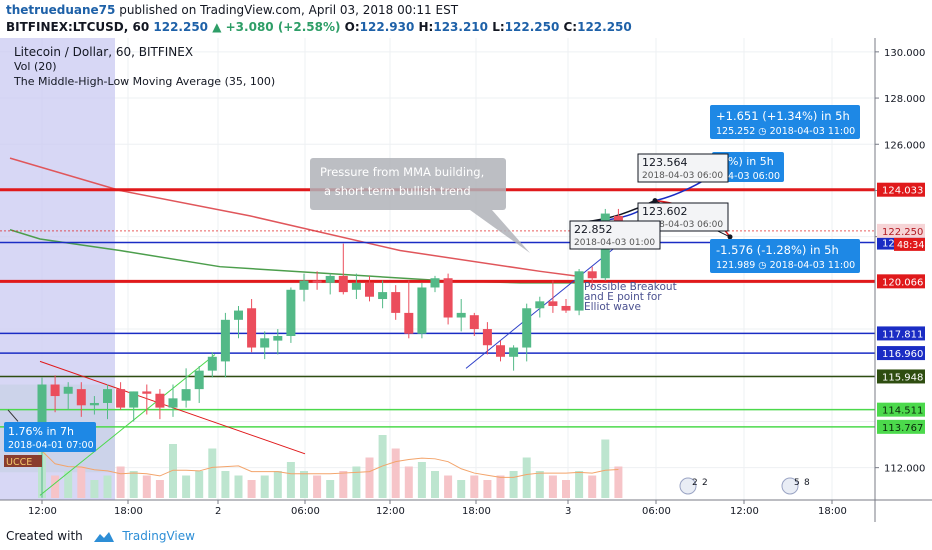 This screenshot has width=932, height=550. I want to click on legend-vol: Vol (20), so click(35, 66).